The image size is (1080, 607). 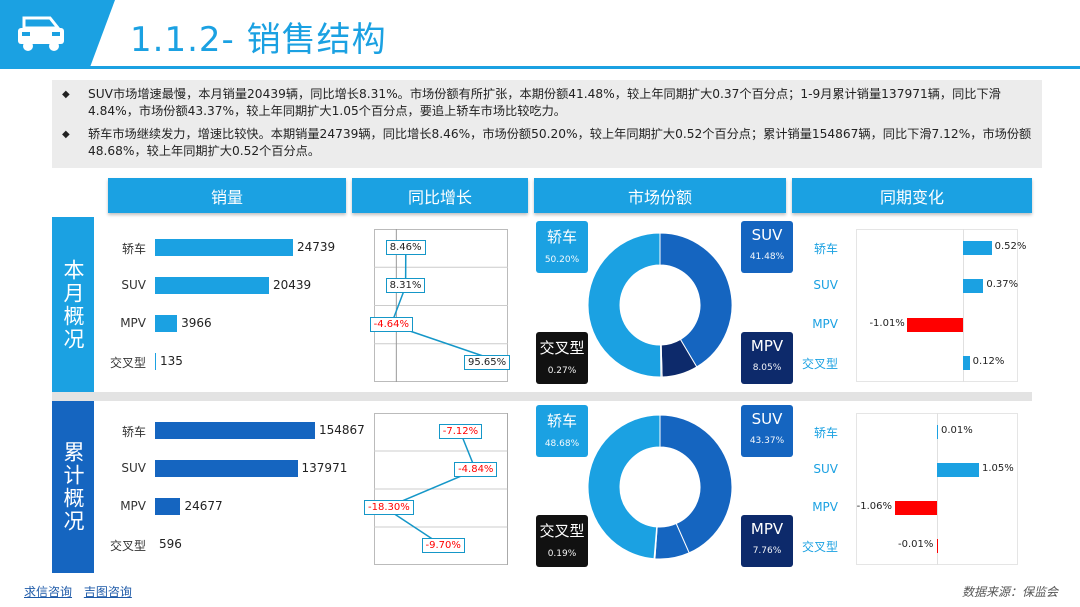 What do you see at coordinates (887, 323) in the screenshot?
I see `change-value-label: -1.01%` at bounding box center [887, 323].